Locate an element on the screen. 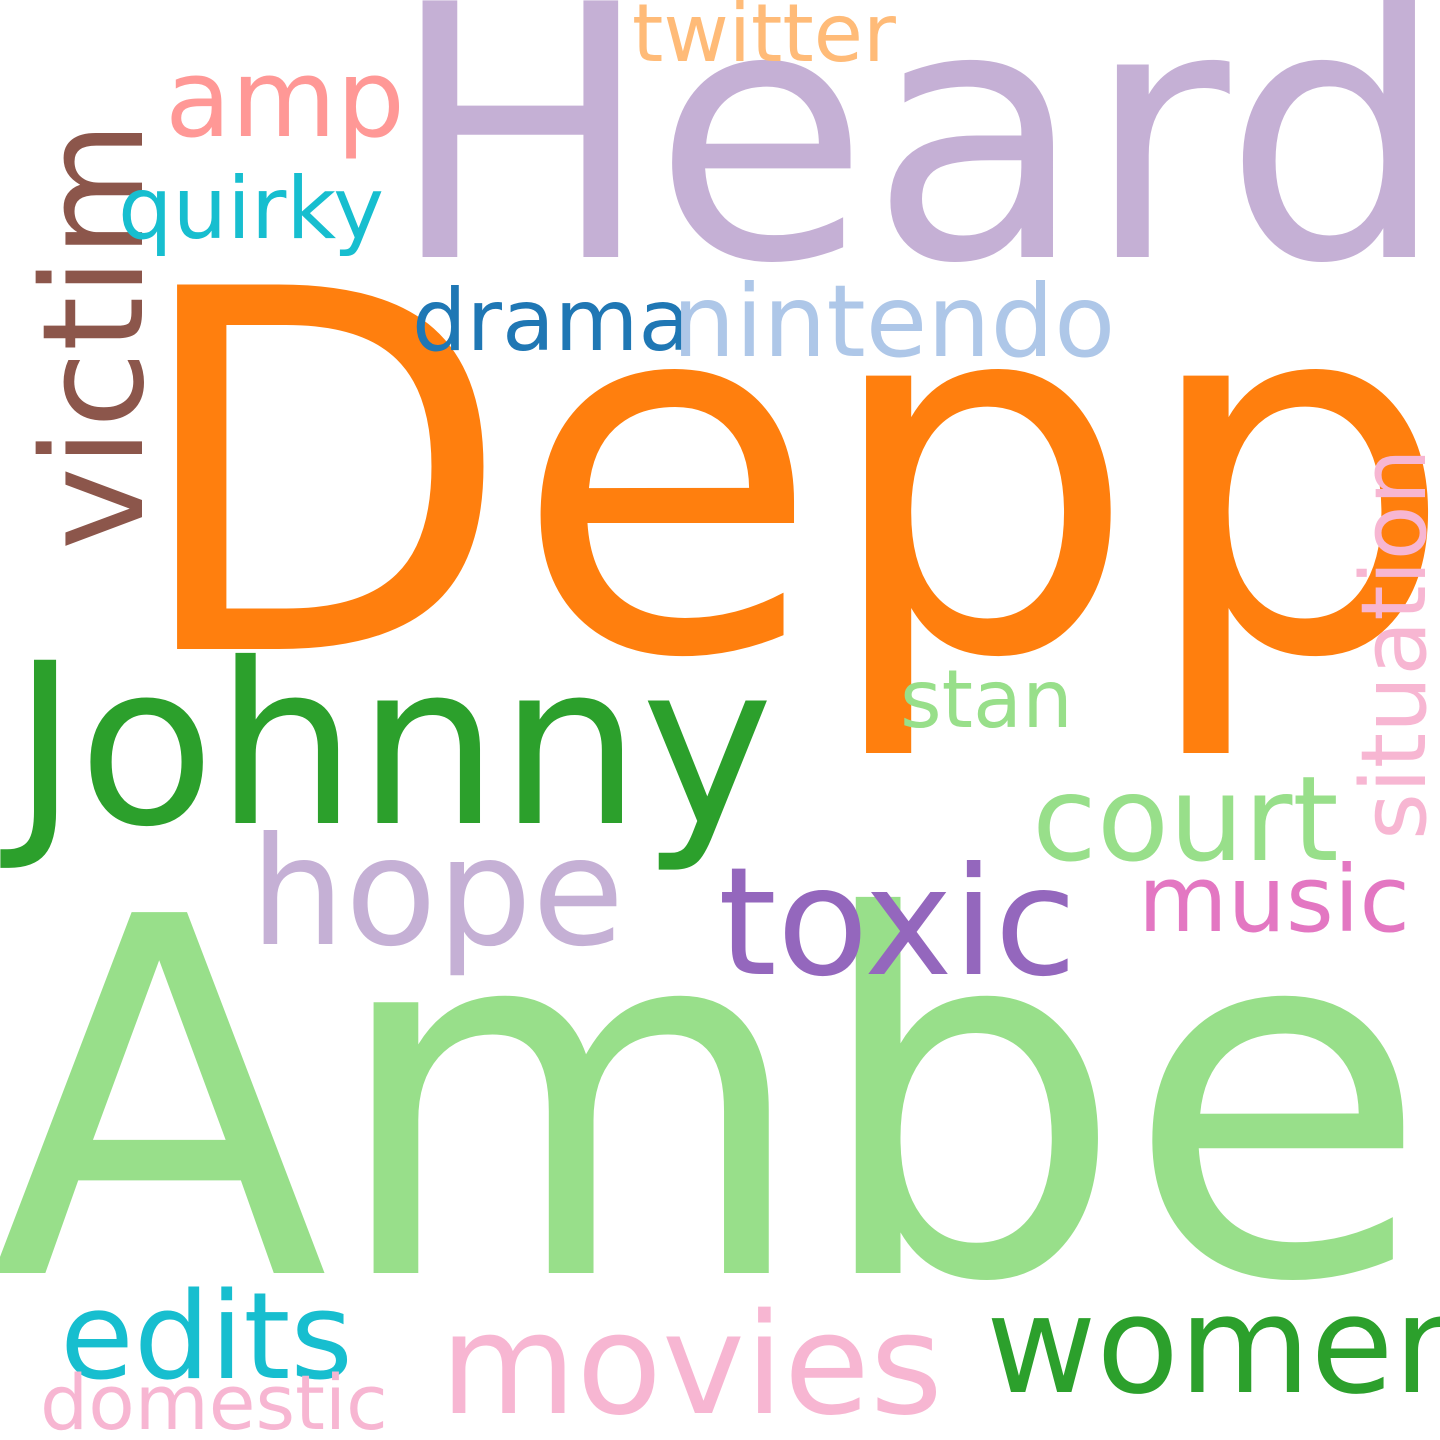  word-toxic: toxic is located at coordinates (897, 923).